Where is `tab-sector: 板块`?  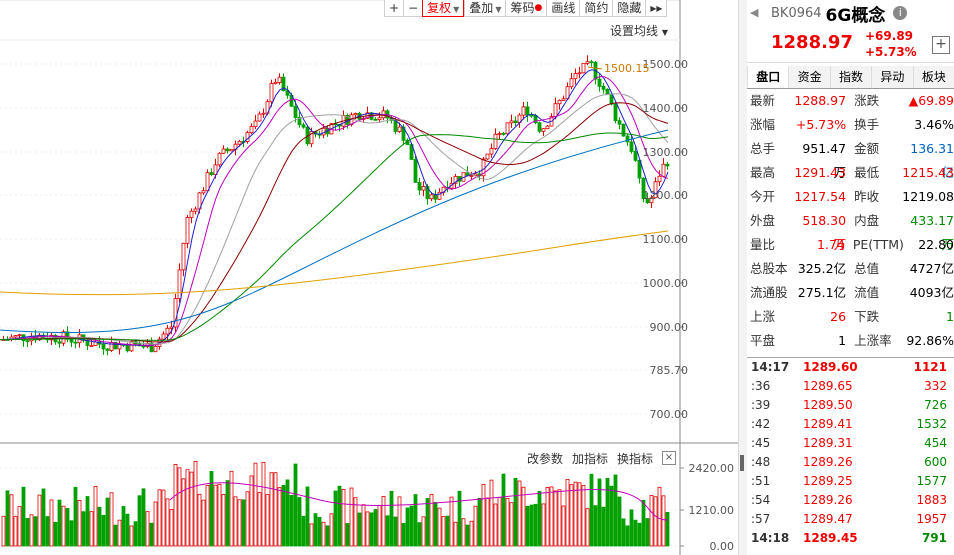
tab-sector: 板块 is located at coordinates (933, 77).